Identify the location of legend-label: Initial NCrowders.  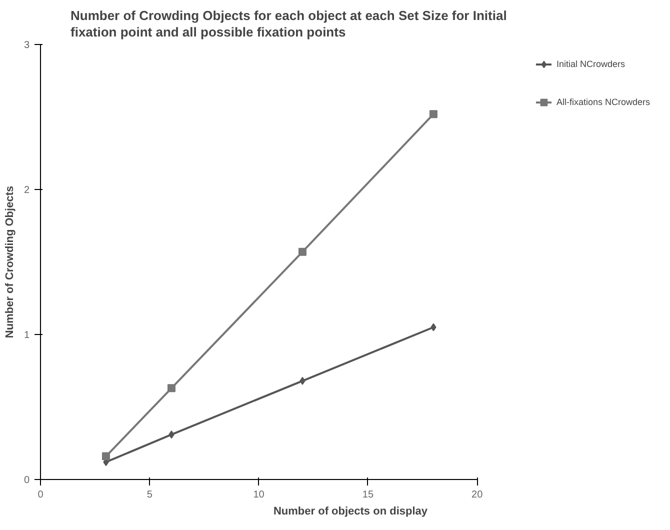
(590, 64).